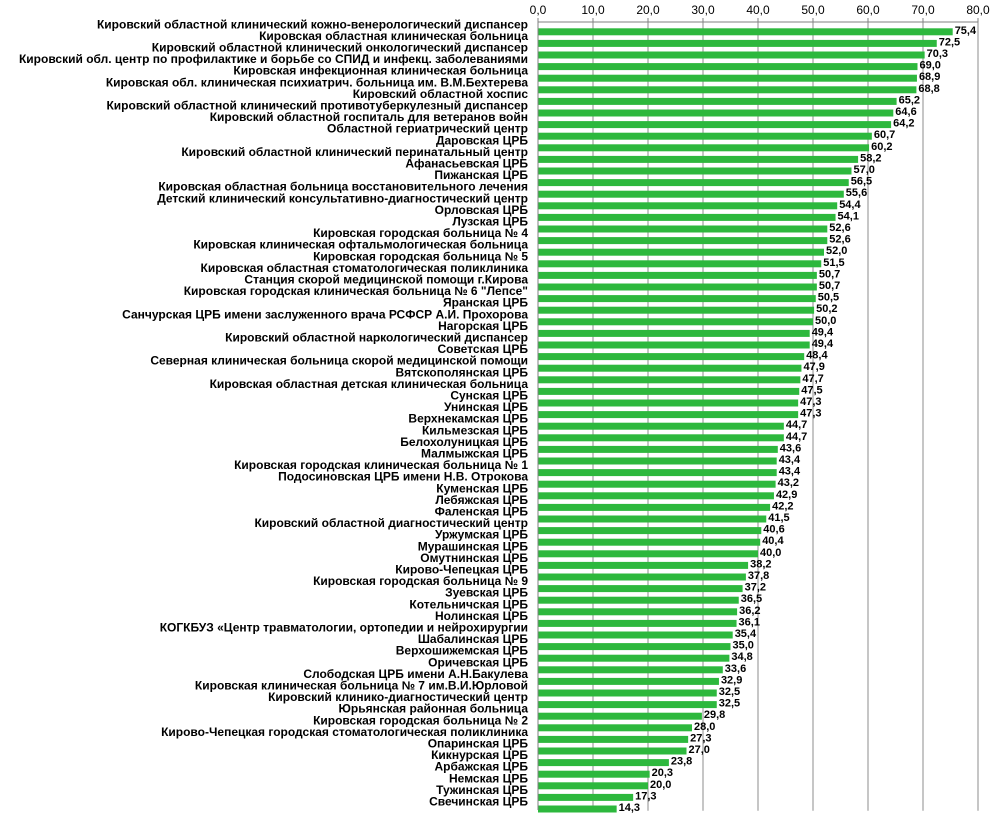 Image resolution: width=1000 pixels, height=814 pixels. Describe the element at coordinates (743, 646) in the screenshot. I see `value-label: 35,0` at that location.